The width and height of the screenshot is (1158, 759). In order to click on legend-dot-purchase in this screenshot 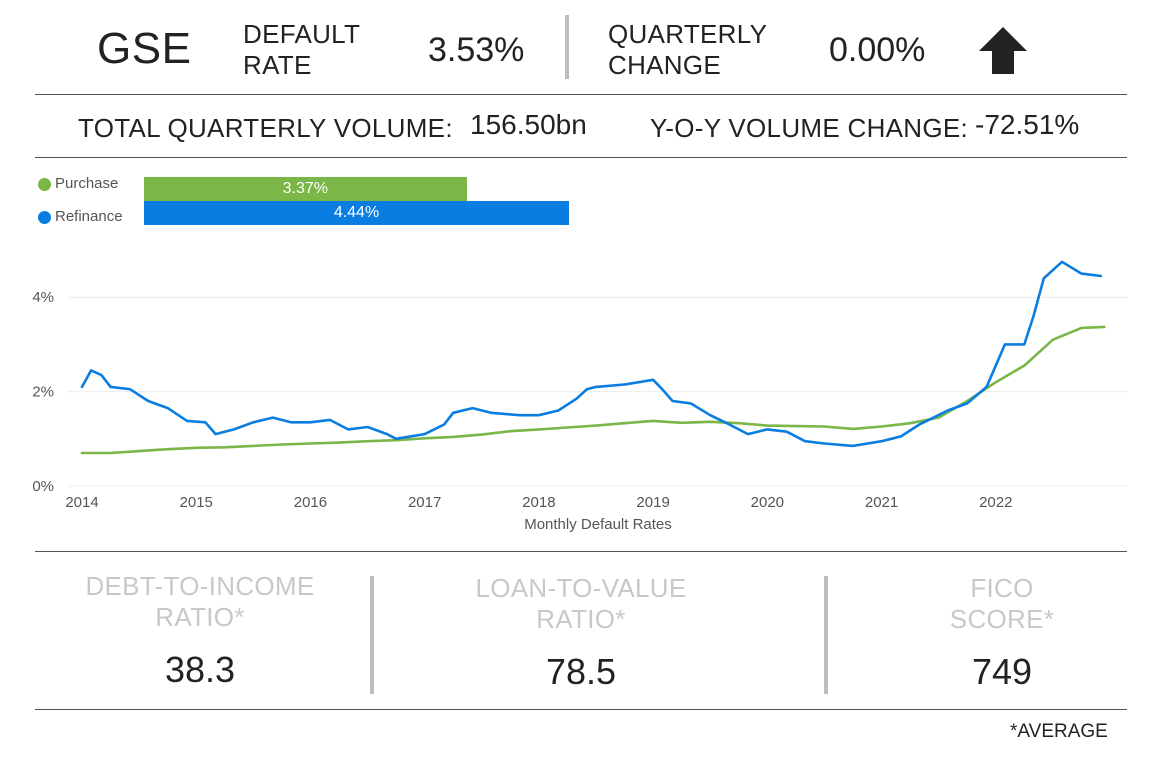, I will do `click(44, 184)`.